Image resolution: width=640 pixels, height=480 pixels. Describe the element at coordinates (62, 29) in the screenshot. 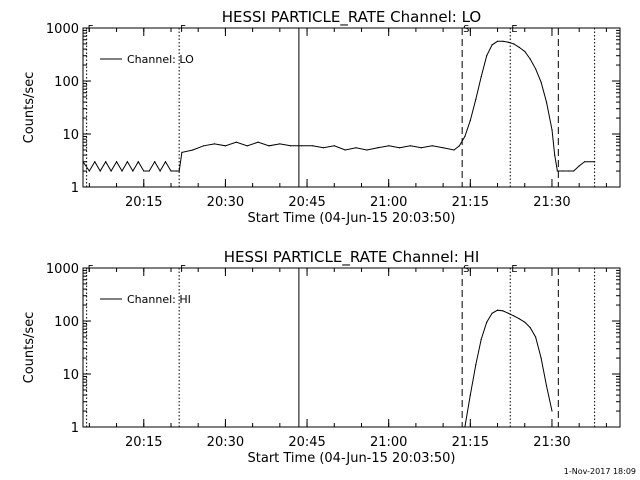

I see `y-tick-label: 1000` at that location.